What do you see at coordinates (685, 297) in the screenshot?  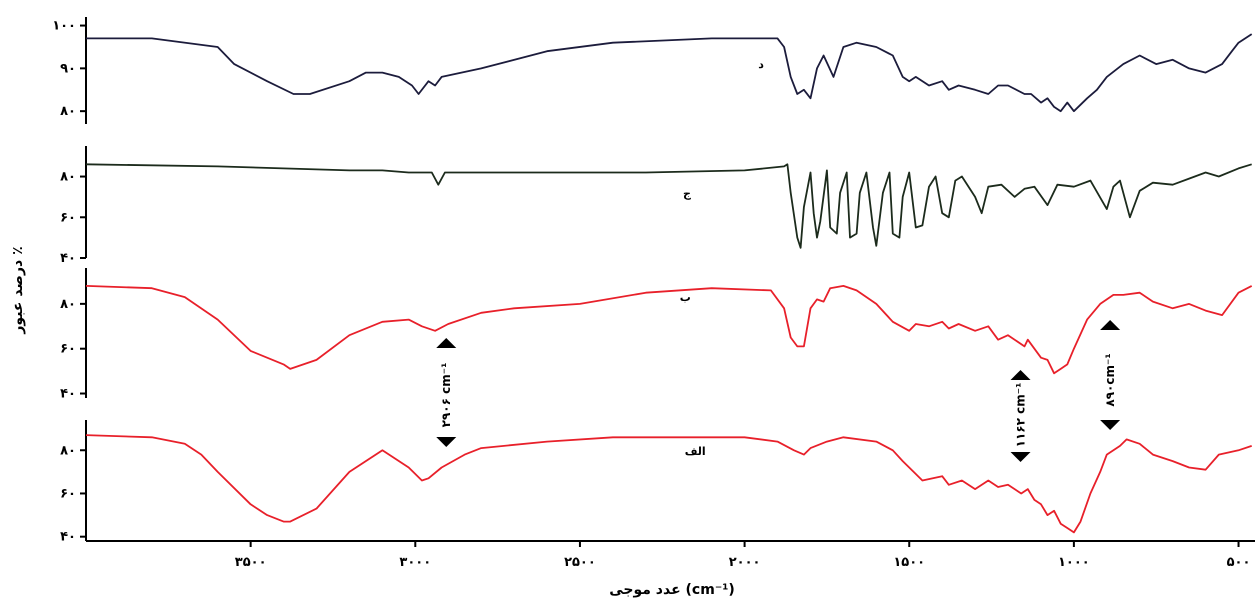 I see `panel-label: ب` at bounding box center [685, 297].